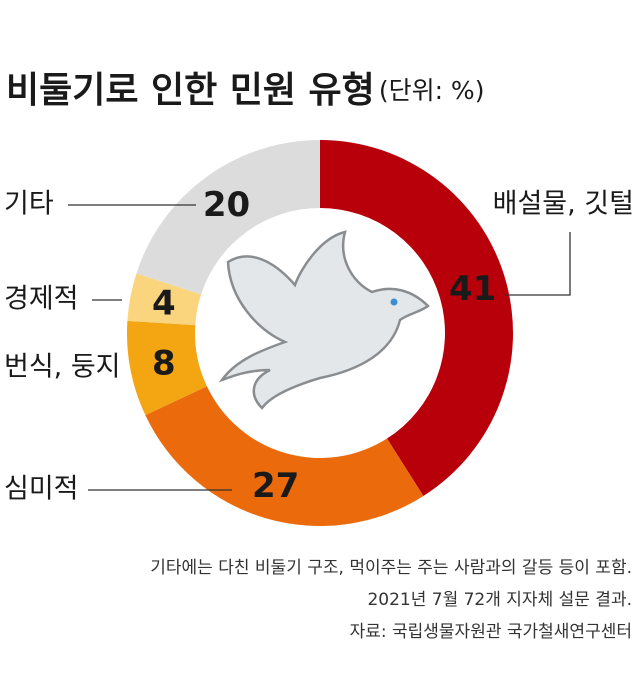 This screenshot has width=640, height=677. Describe the element at coordinates (491, 632) in the screenshot. I see `note: 자료: 국립생물자원관 국가철새연구센터` at that location.